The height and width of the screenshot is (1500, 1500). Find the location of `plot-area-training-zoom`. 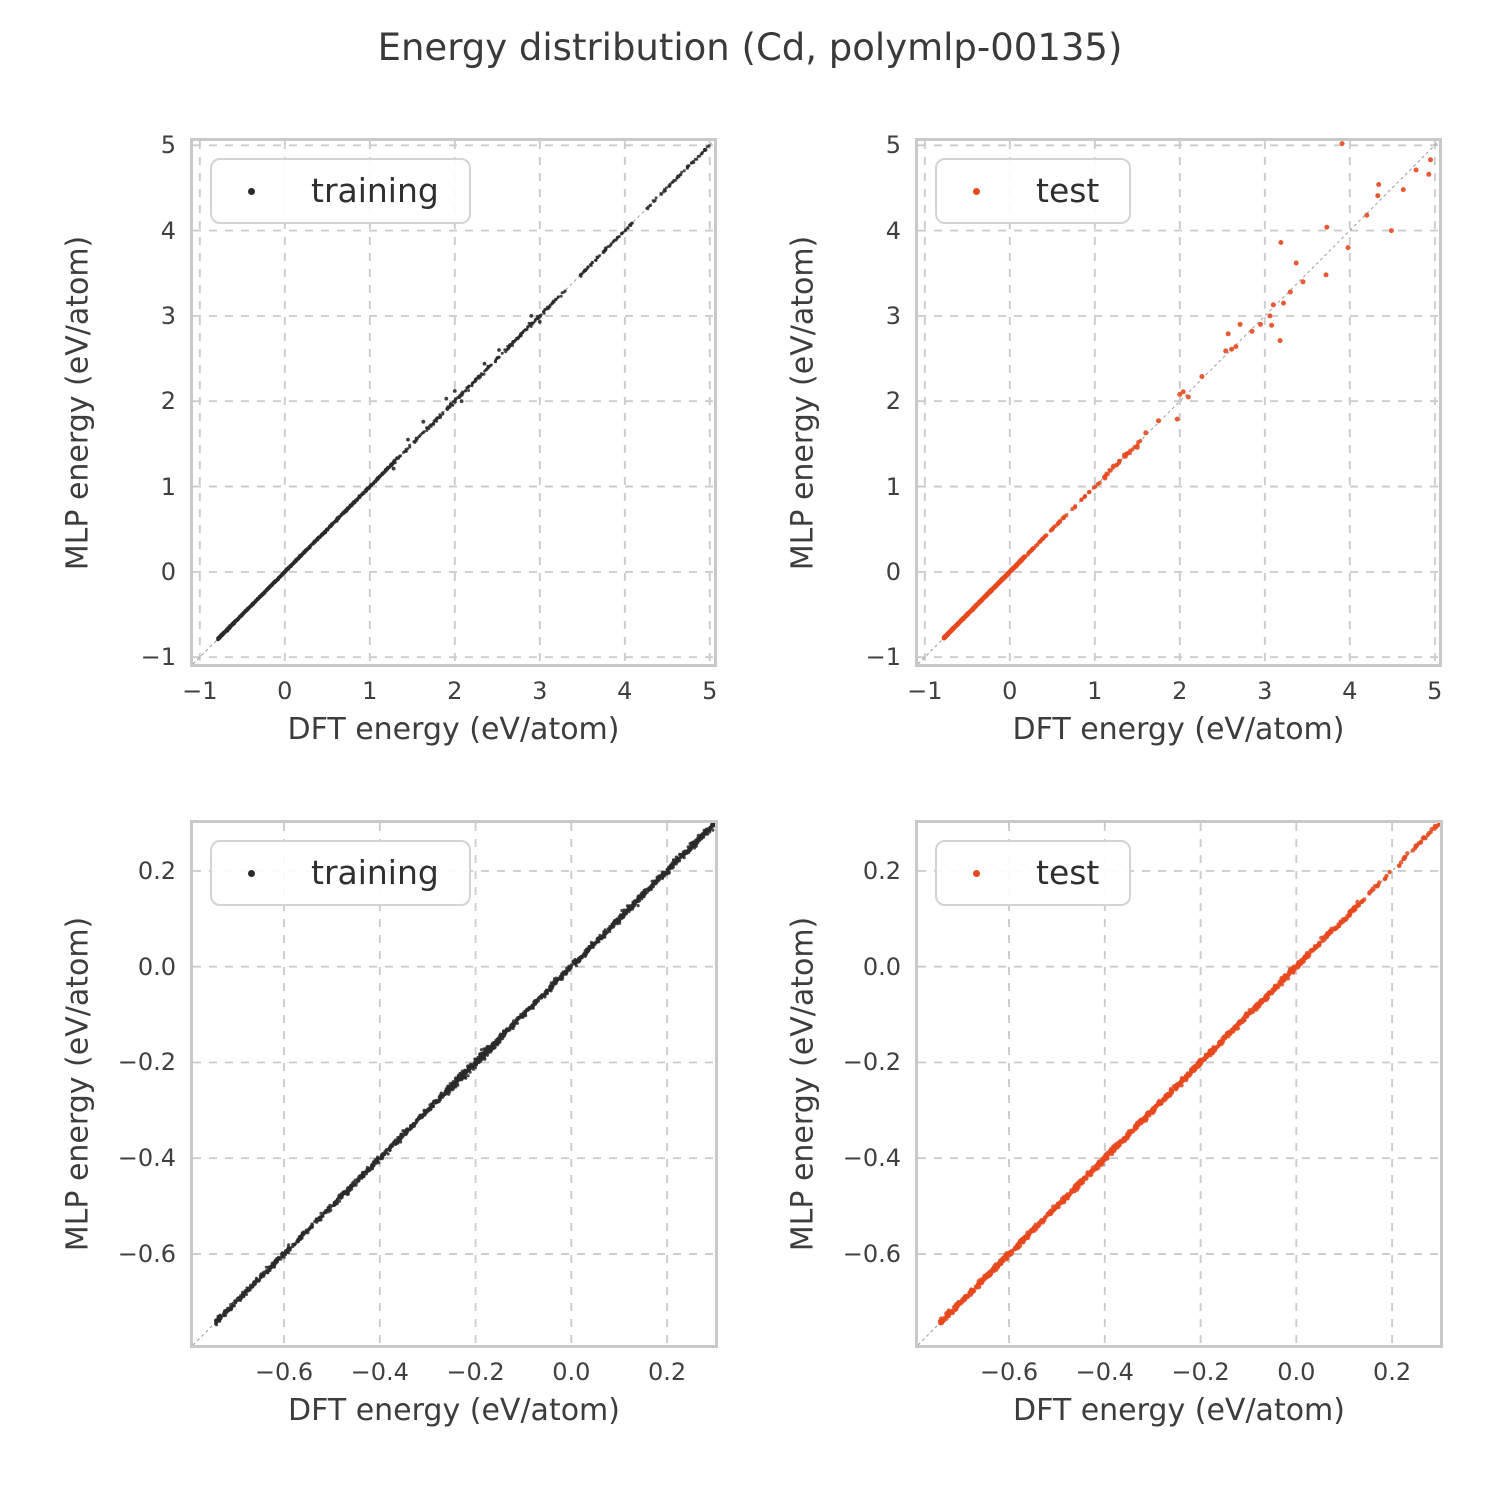

plot-area-training-zoom is located at coordinates (454, 1084).